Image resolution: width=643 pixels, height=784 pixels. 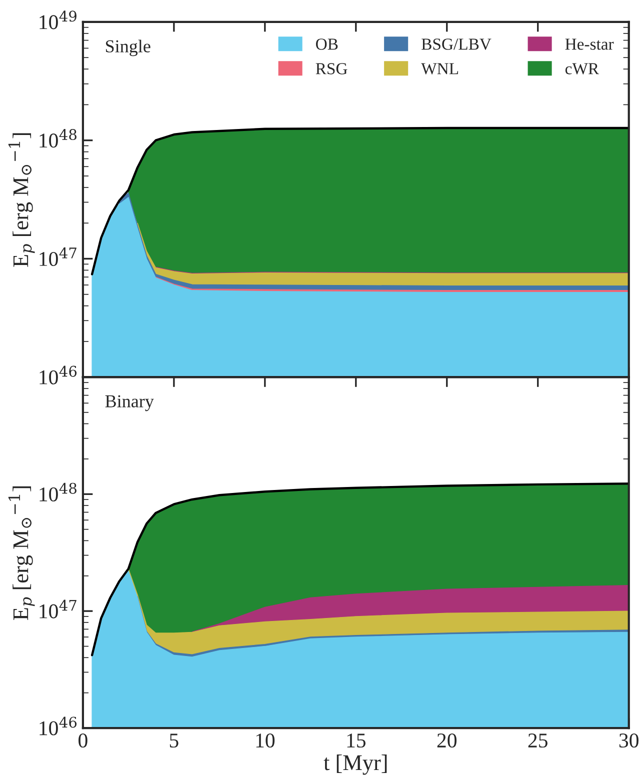 I want to click on legend-label: RSG, so click(x=332, y=68).